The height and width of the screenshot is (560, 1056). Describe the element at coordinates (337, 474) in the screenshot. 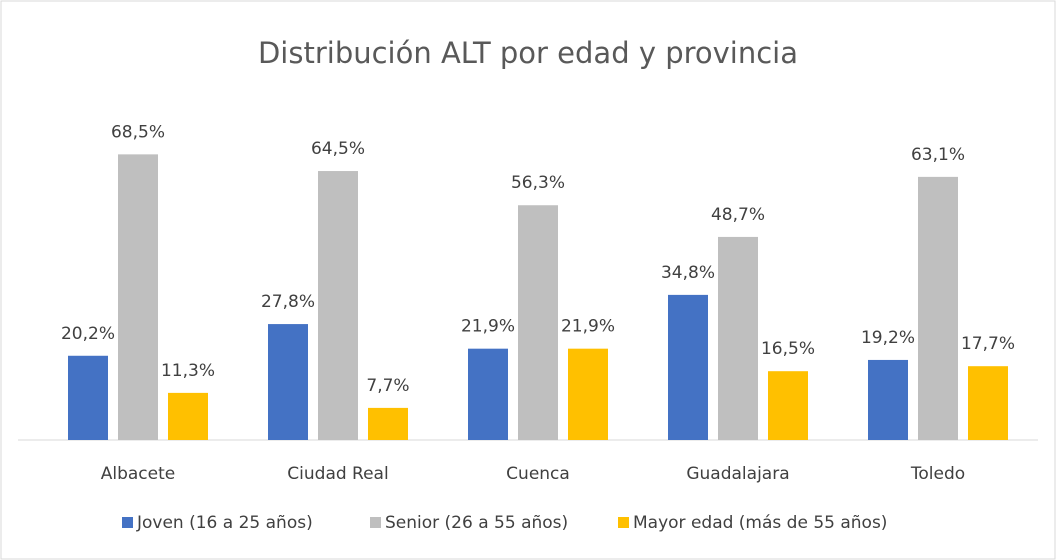

I see `x-tick-label: Ciudad Real` at that location.